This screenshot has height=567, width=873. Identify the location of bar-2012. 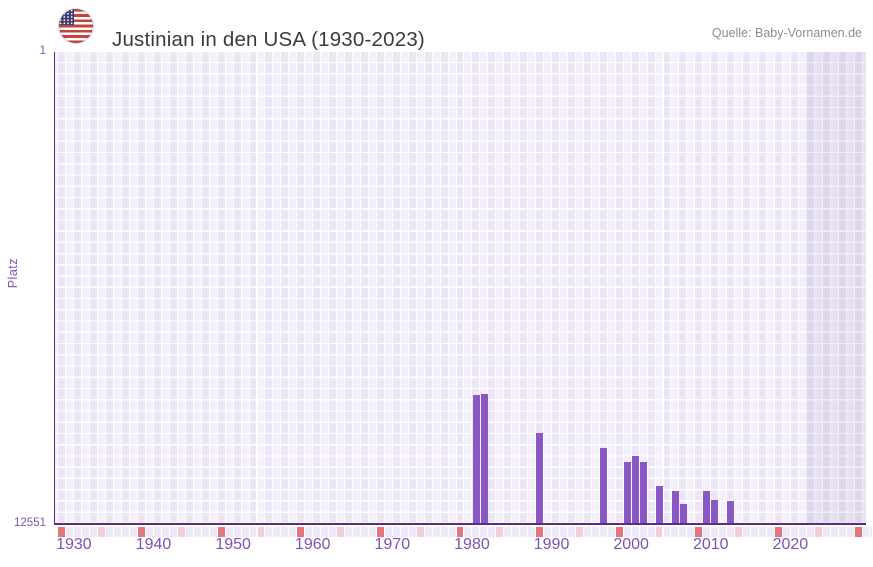
(731, 512).